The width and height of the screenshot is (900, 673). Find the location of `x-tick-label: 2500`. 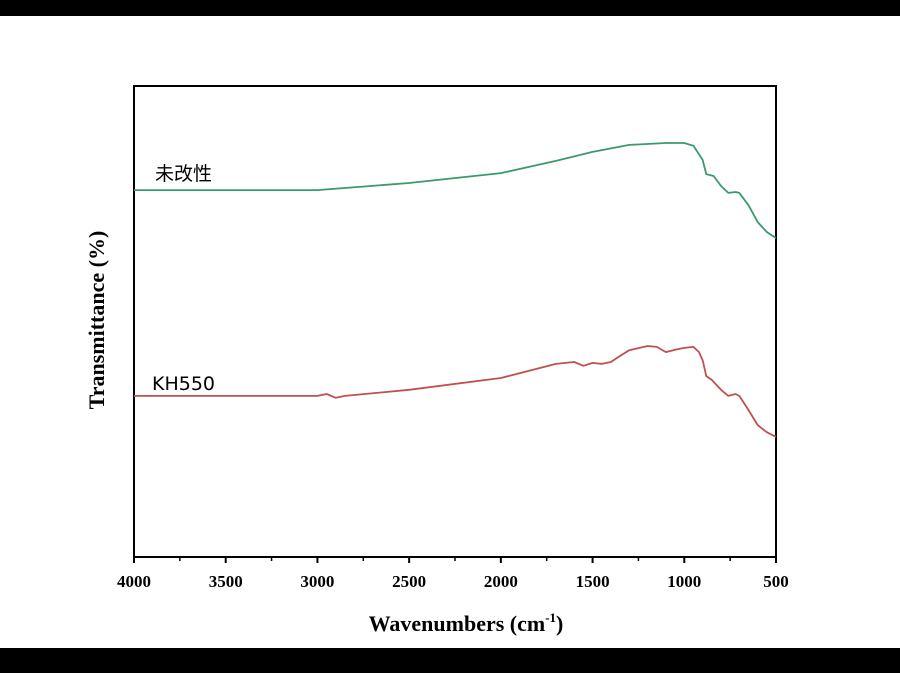

x-tick-label: 2500 is located at coordinates (409, 581).